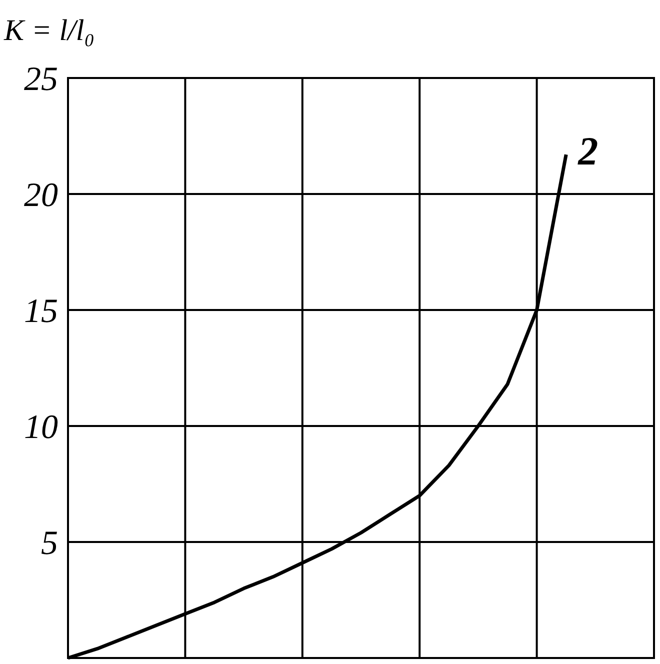 The image size is (660, 664). I want to click on y-tick-label: 25, so click(41, 79).